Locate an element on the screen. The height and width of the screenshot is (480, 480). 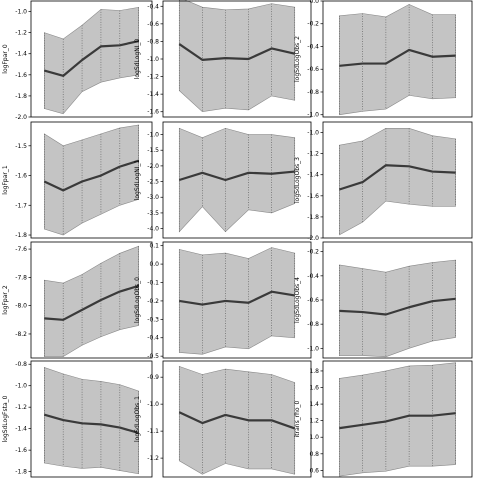
y-tick-label: -7.6 is located at coordinates (21, 249).